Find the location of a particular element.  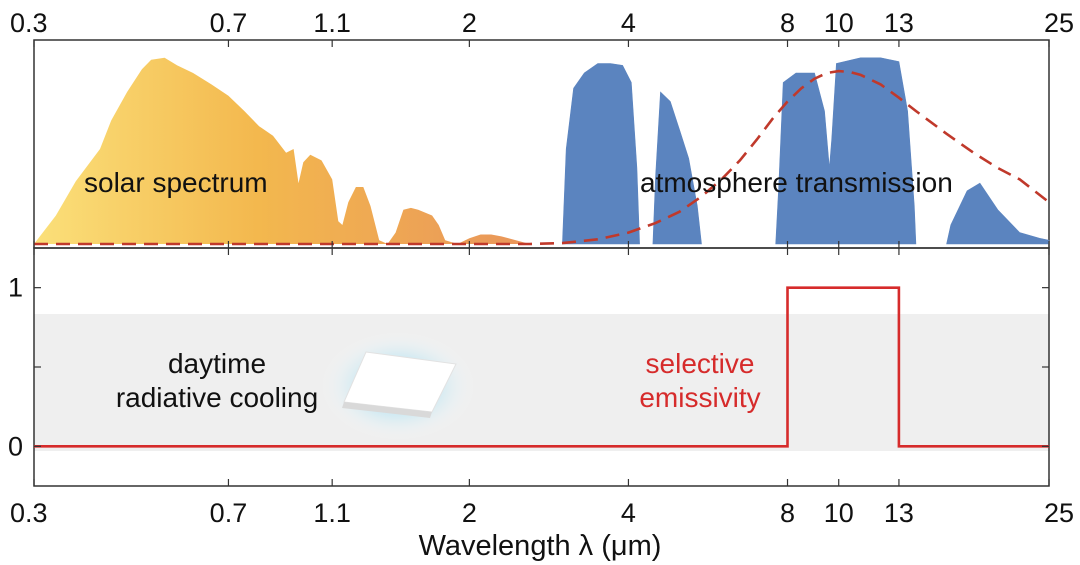

top-tick-label: 0.3 is located at coordinates (29, 23).